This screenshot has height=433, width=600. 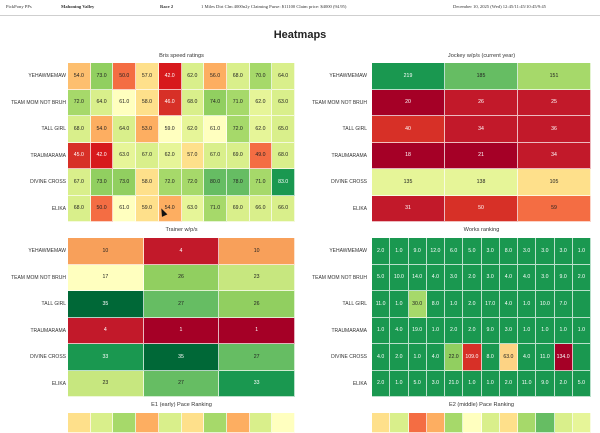 I want to click on heatmap-cell: 14.0, so click(x=417, y=277).